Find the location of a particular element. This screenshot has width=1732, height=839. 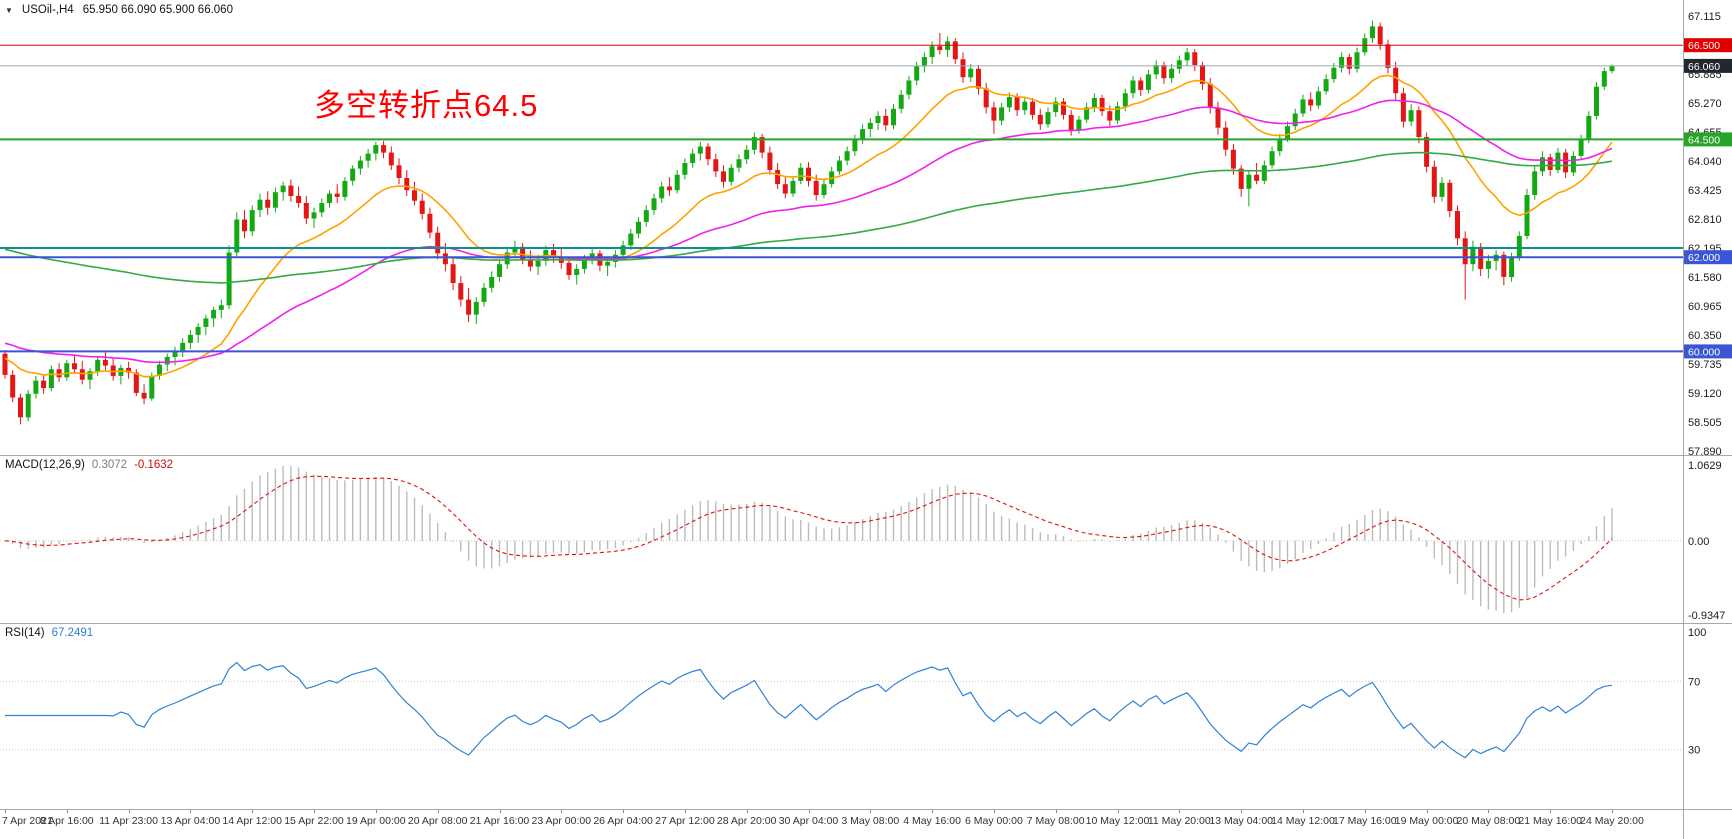

macd-label: MACD(12,26,9) 0.3072 -0.1632 is located at coordinates (89, 465).